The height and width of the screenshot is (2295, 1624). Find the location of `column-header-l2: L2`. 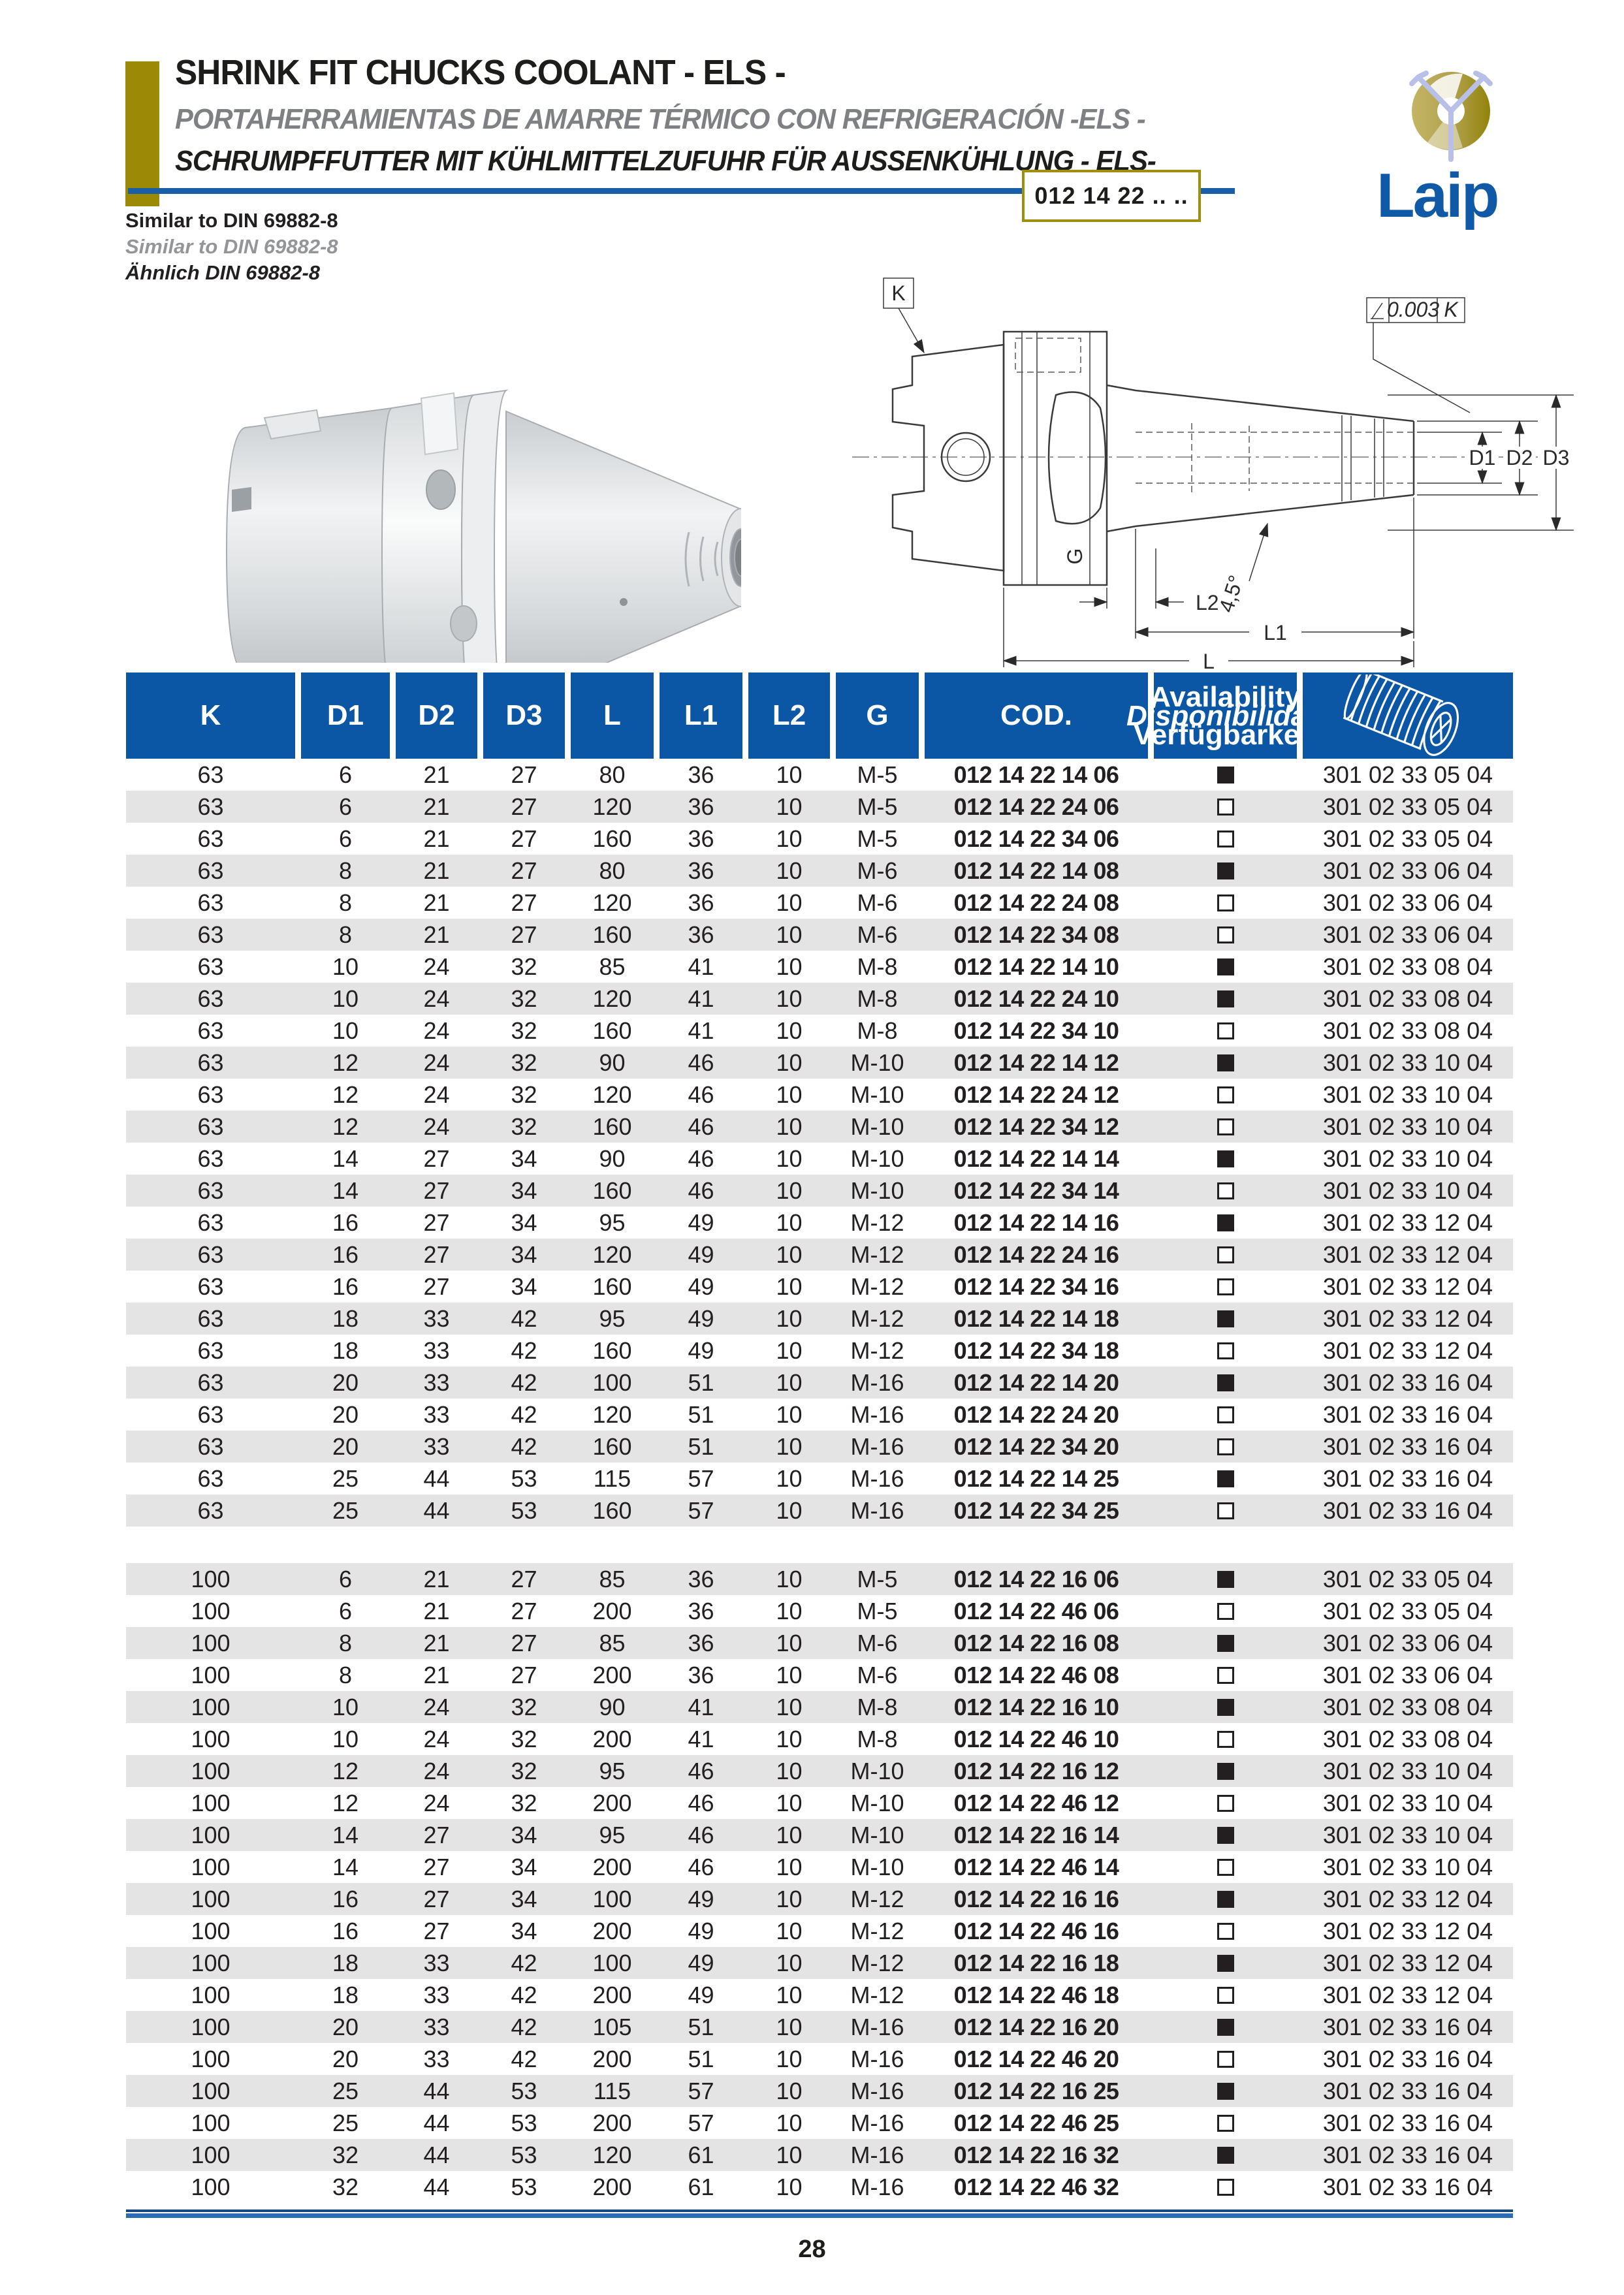

column-header-l2: L2 is located at coordinates (789, 716).